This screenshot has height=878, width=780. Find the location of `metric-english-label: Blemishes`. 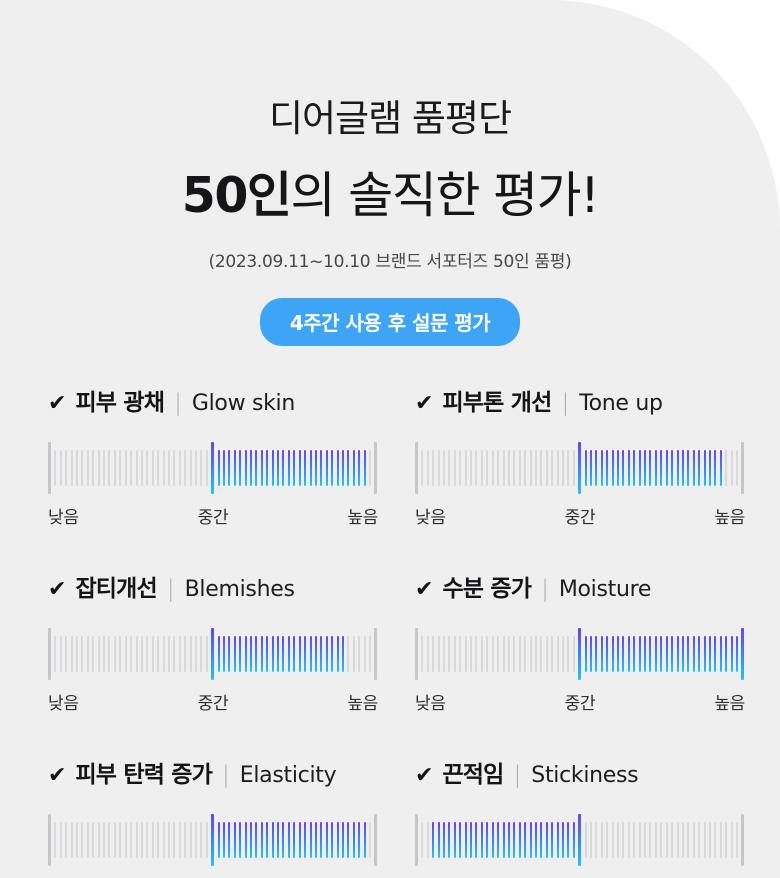

metric-english-label: Blemishes is located at coordinates (239, 589).